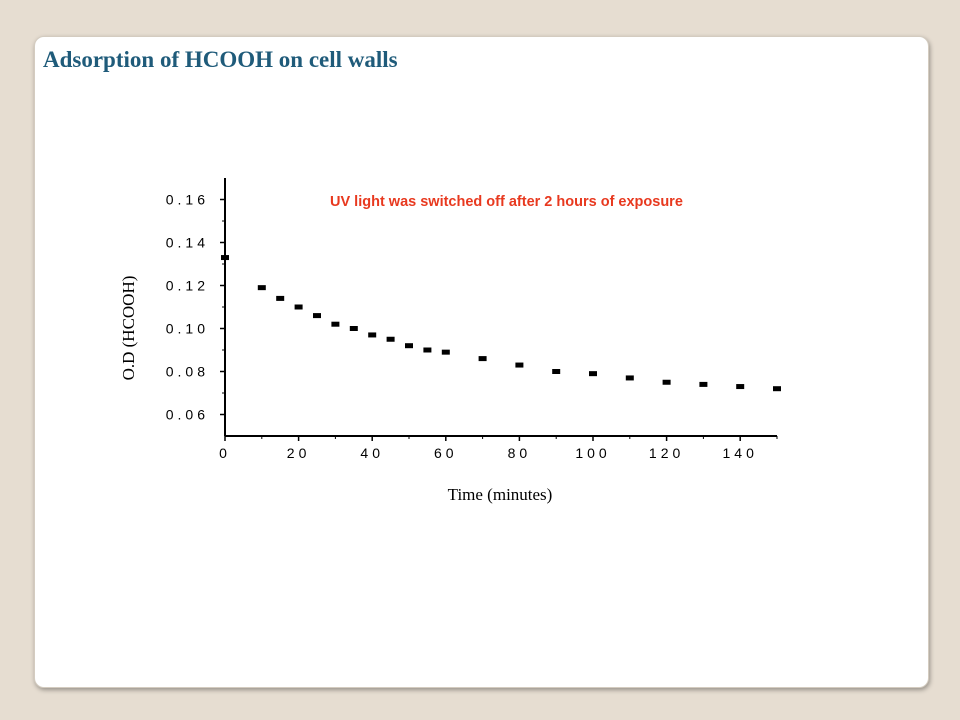 The image size is (960, 720). Describe the element at coordinates (225, 453) in the screenshot. I see `x-tick-label: 0` at that location.